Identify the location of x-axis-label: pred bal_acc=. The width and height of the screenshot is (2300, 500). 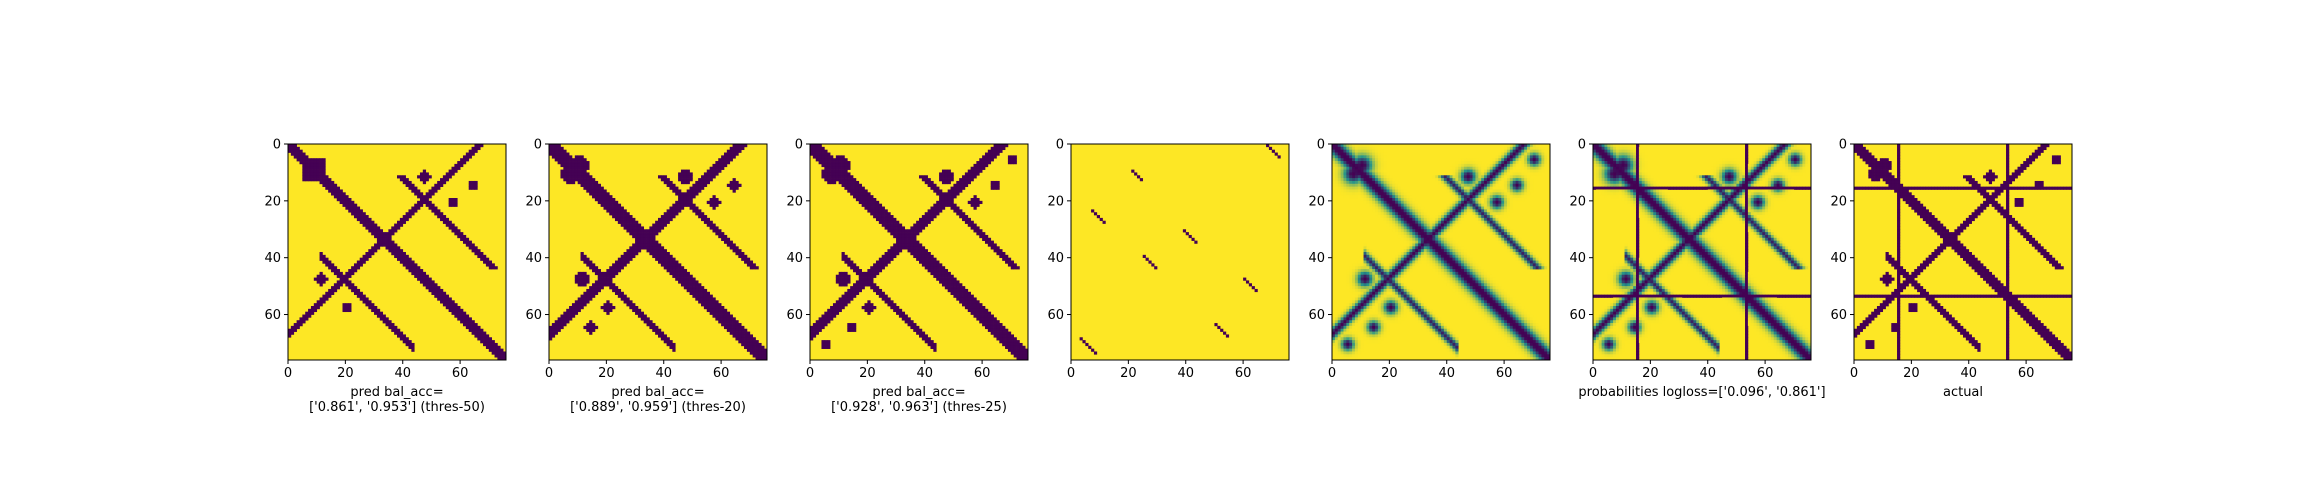
(657, 392).